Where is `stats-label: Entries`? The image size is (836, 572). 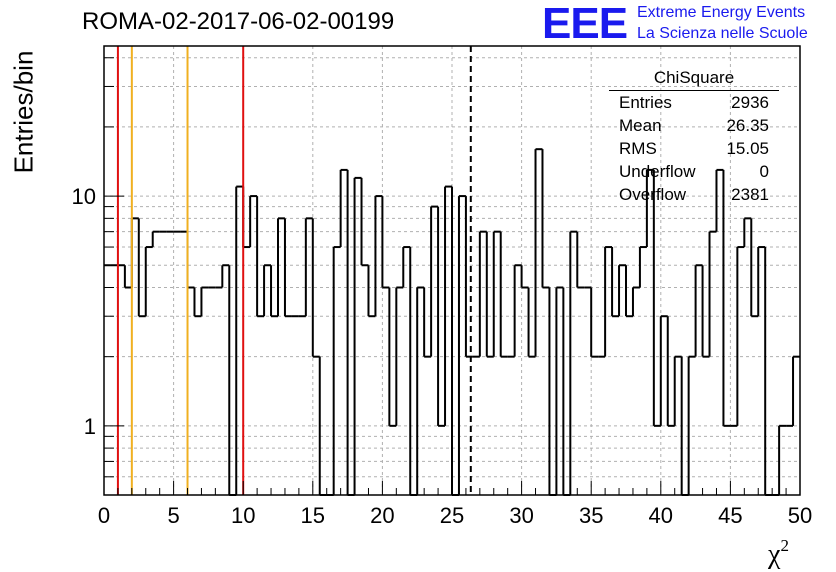
stats-label: Entries is located at coordinates (645, 102).